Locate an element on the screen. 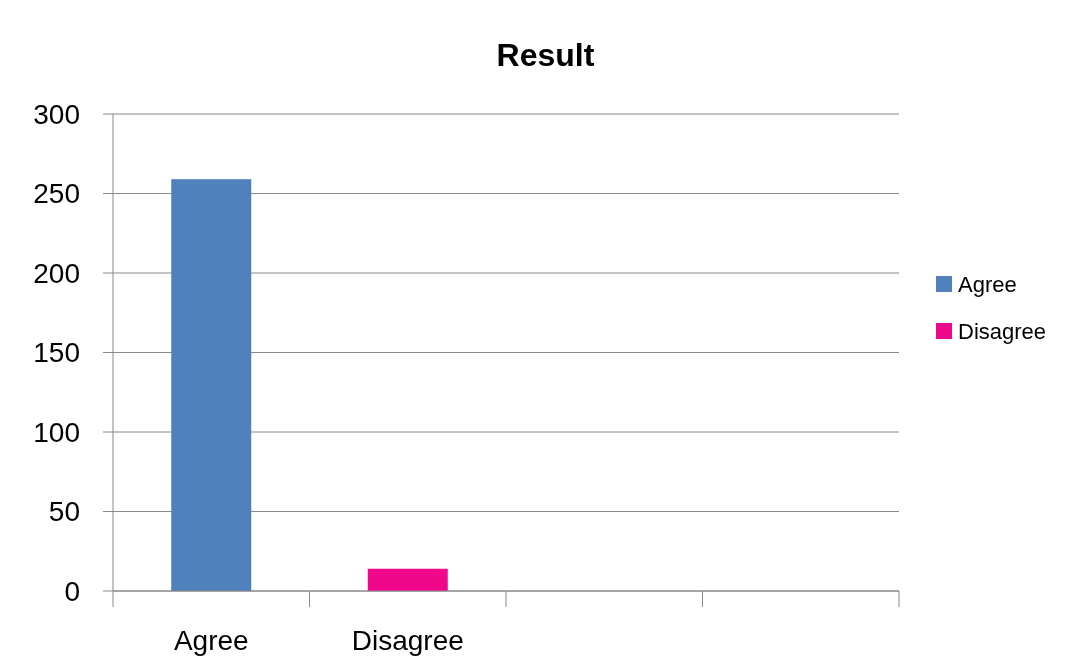 The image size is (1075, 667). y-tick-label: 50 is located at coordinates (64, 512).